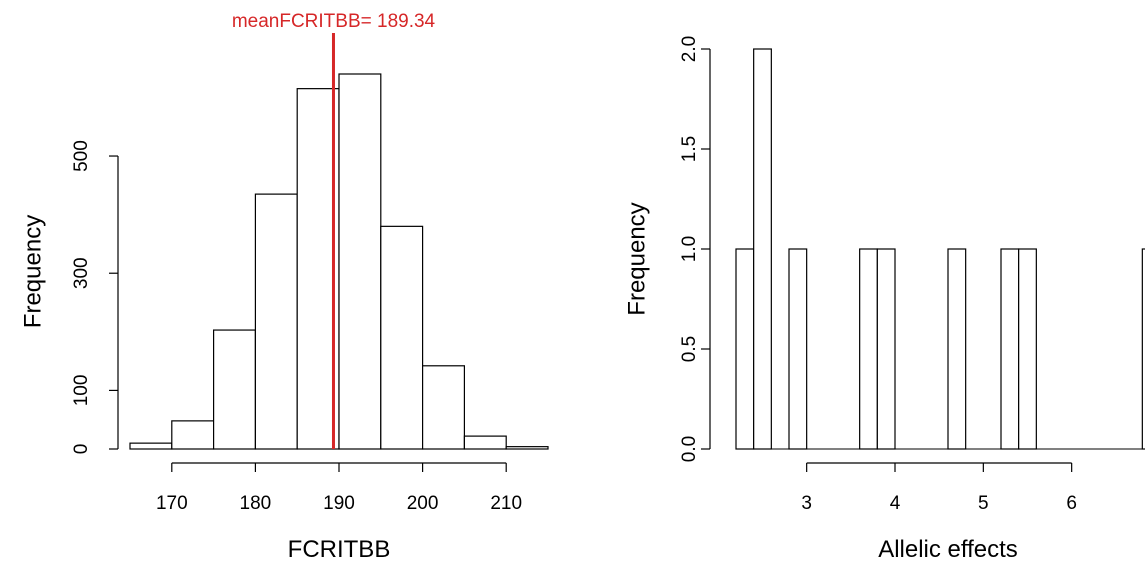 Image resolution: width=1145 pixels, height=565 pixels. What do you see at coordinates (334, 21) in the screenshot?
I see `mean-line-label: meanFCRITBB= 189.34` at bounding box center [334, 21].